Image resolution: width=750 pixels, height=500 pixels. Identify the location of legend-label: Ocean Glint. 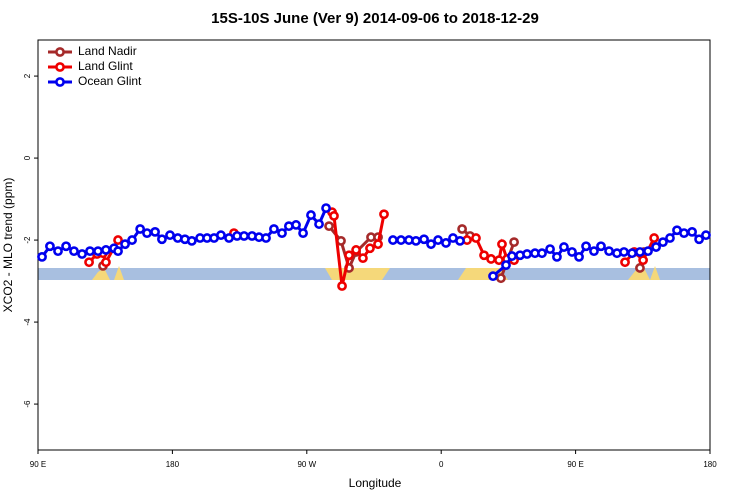
(110, 81).